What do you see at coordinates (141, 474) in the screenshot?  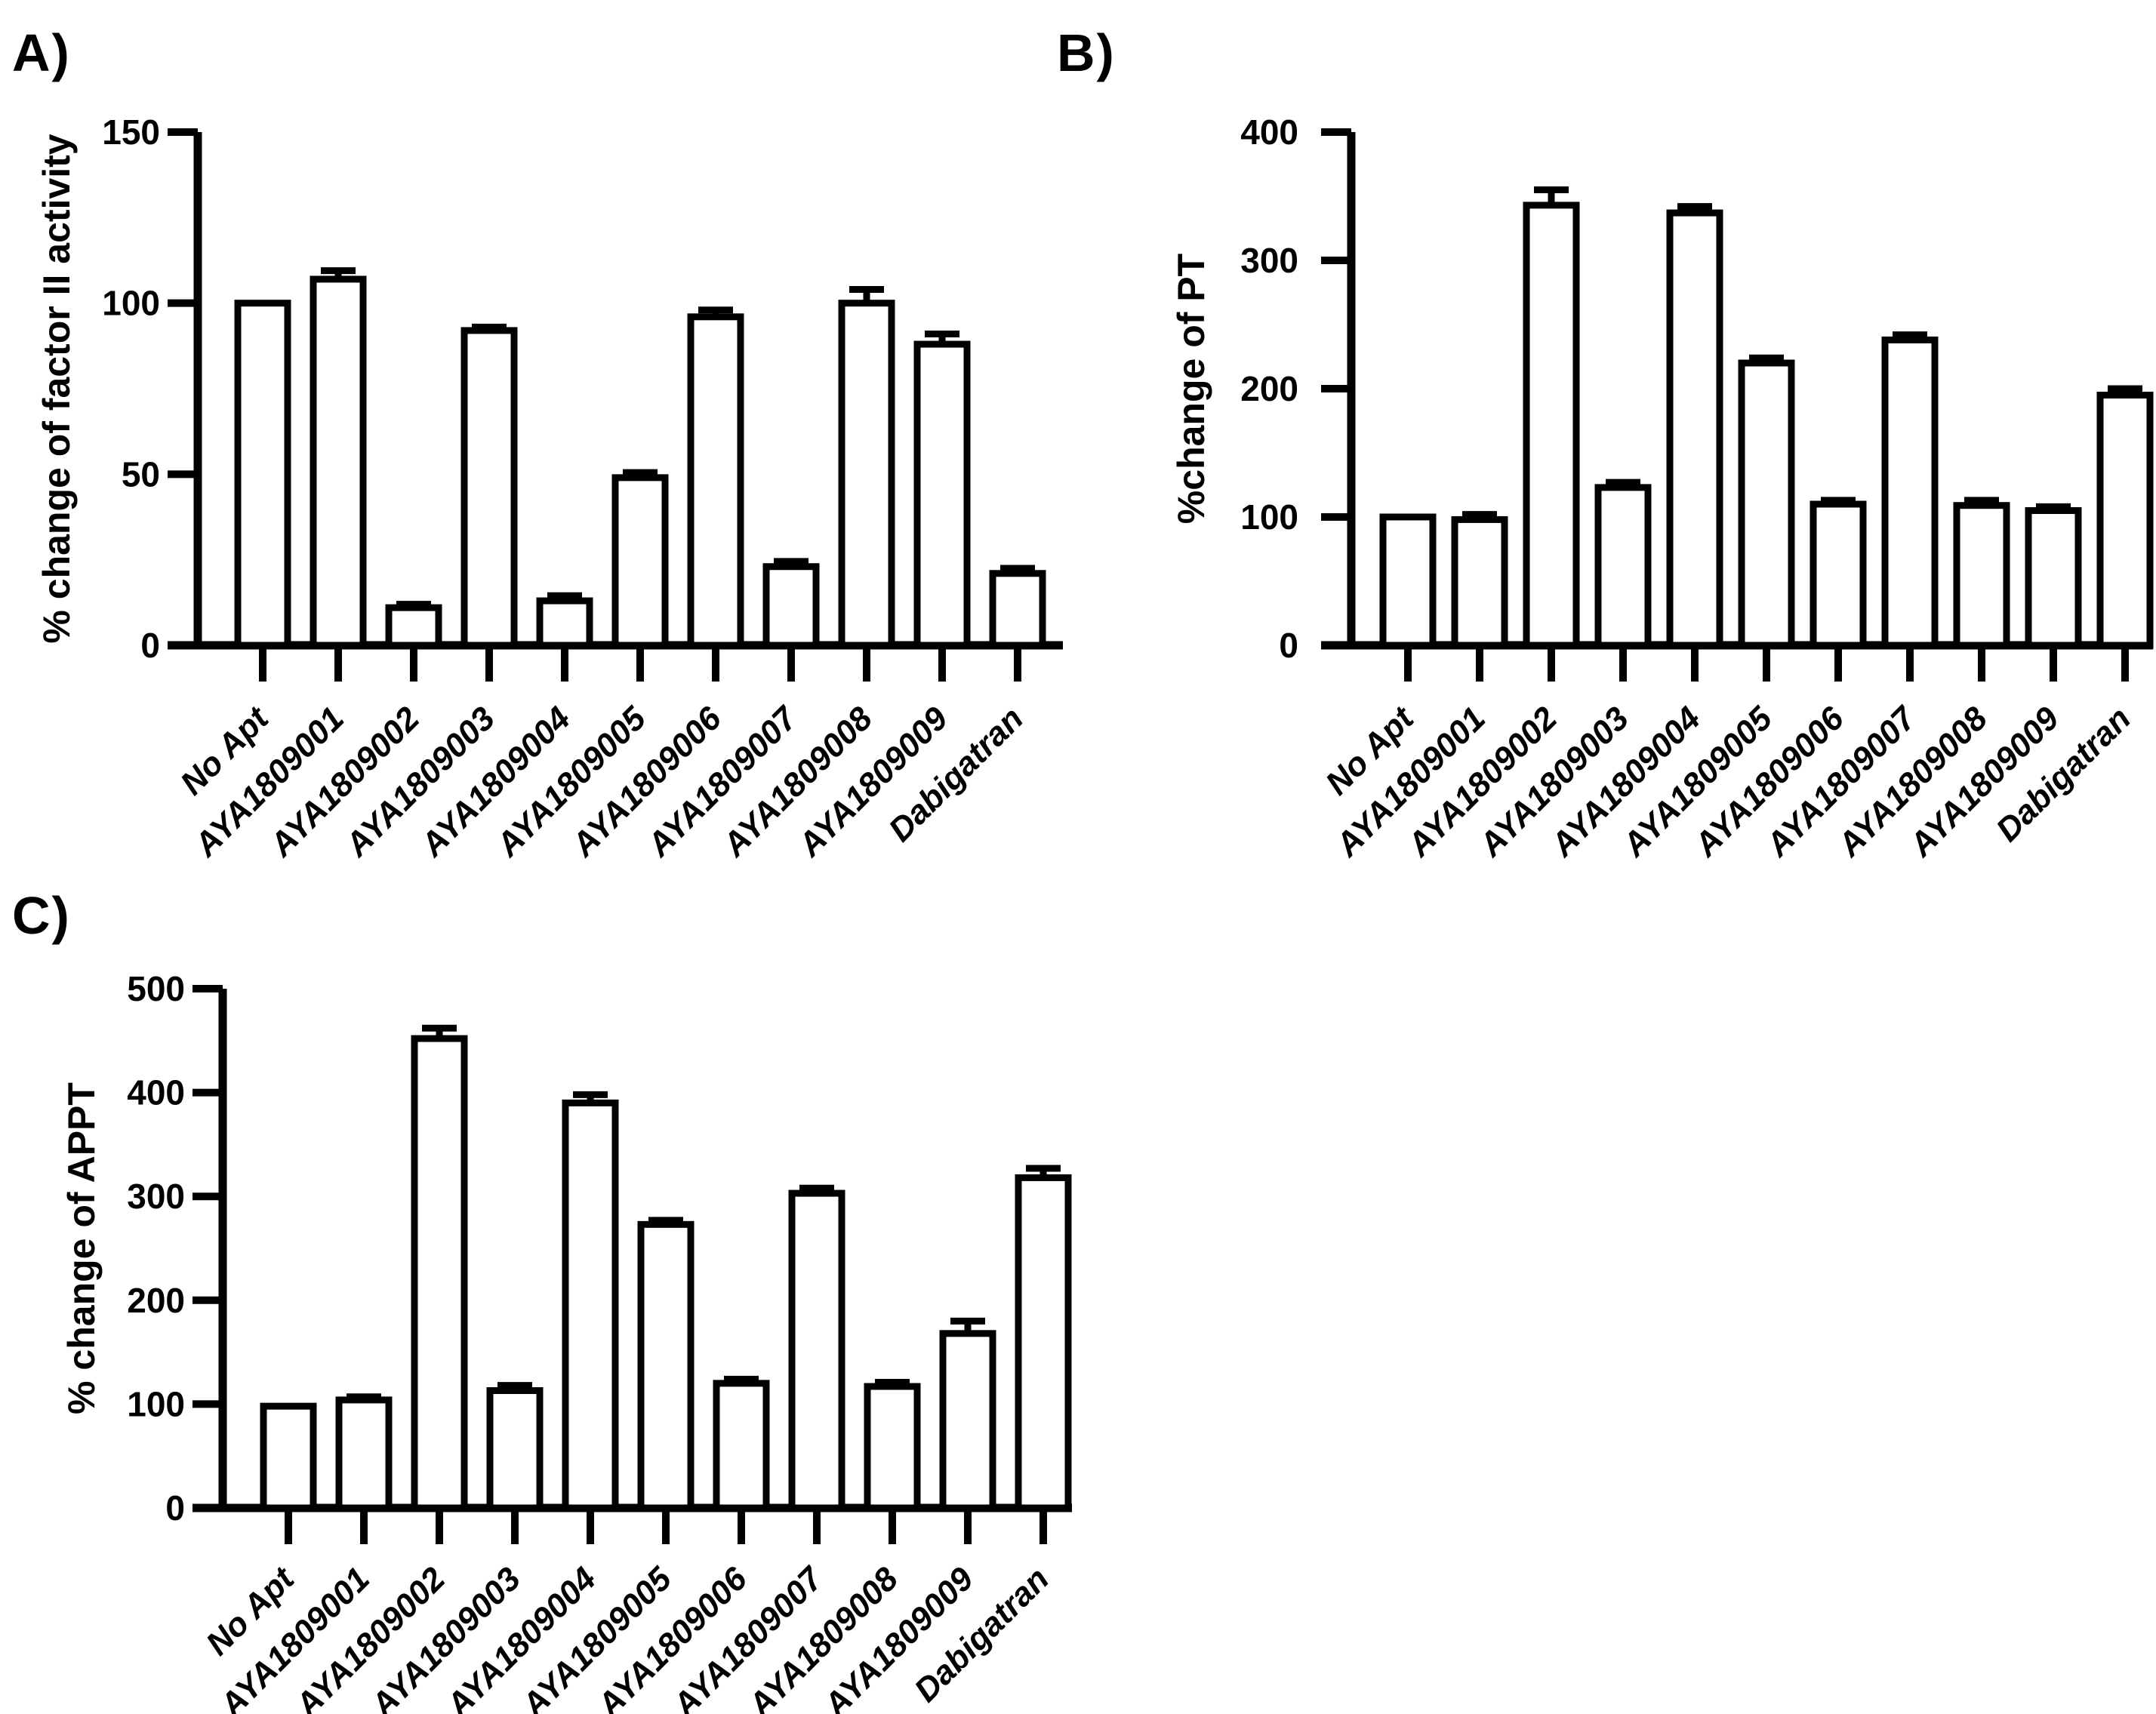 I see `y-tick-label: 50` at bounding box center [141, 474].